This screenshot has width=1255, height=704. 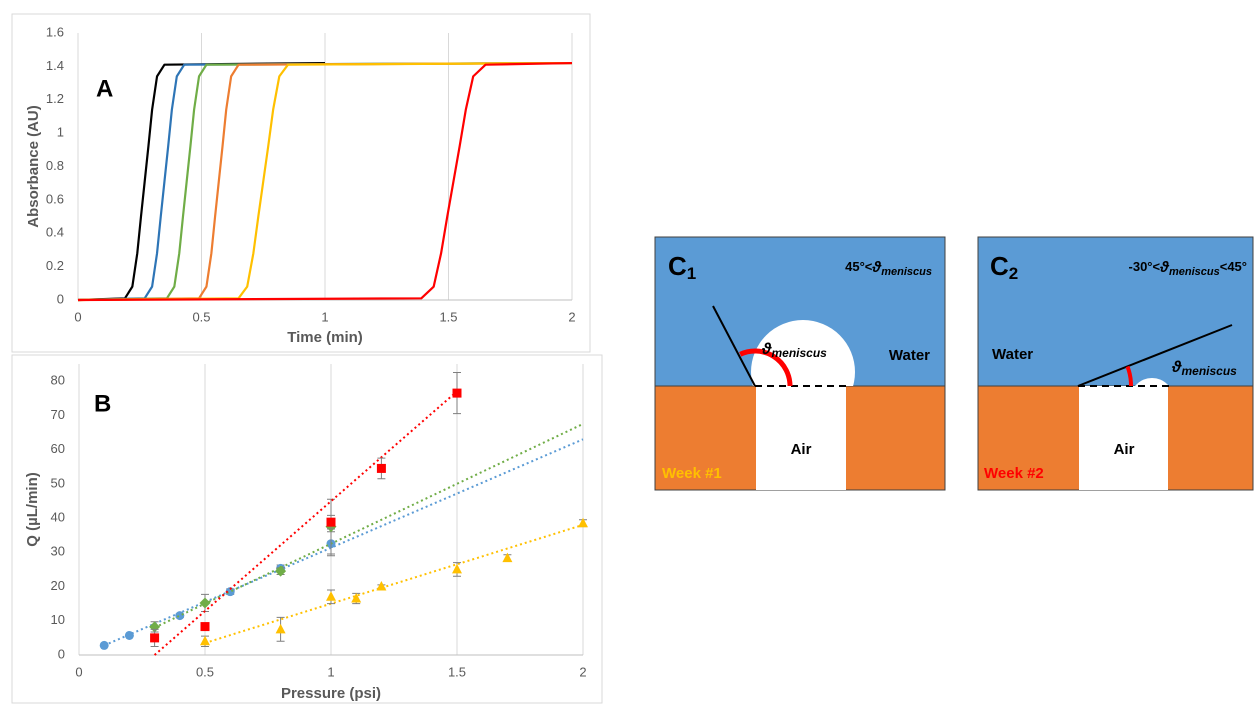 I want to click on y-tick-label: 0.6, so click(x=55, y=198).